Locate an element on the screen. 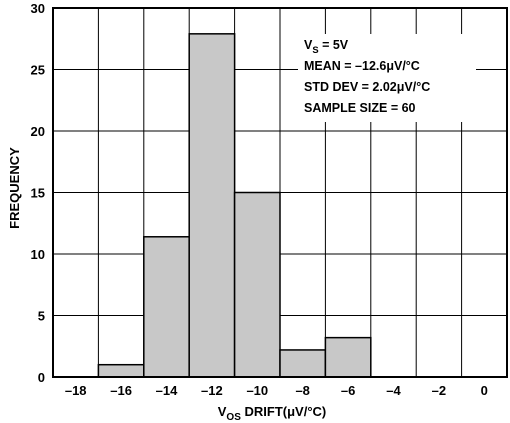 The width and height of the screenshot is (510, 423). x-tick-labels: –18 –16 –14 –12 –10 –8 –6 –4 –2 0 is located at coordinates (276, 390).